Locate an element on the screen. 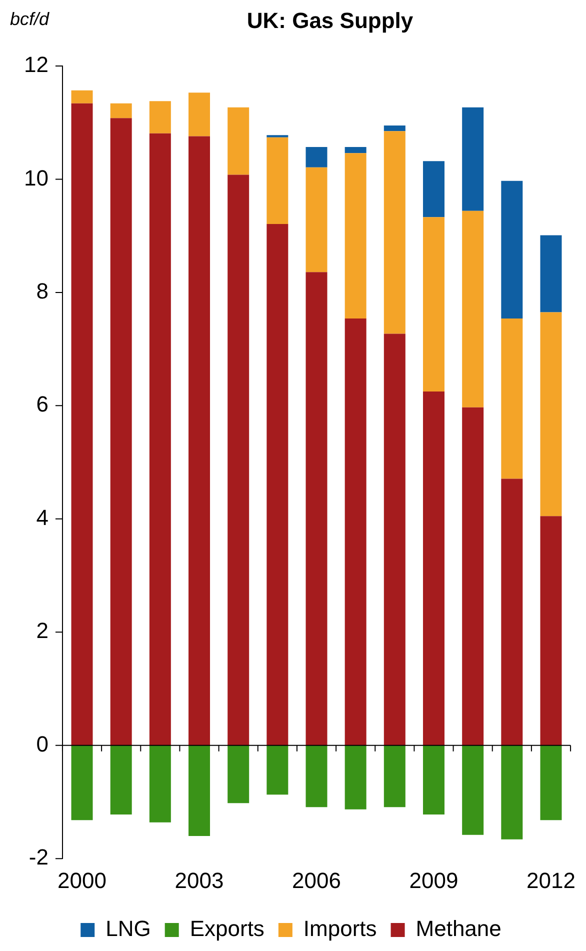  y-tick-label: 10 is located at coordinates (36, 177).